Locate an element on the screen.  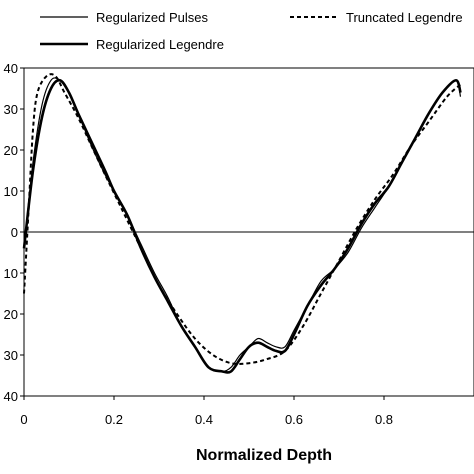
x-tick-label: 0.8 is located at coordinates (384, 419).